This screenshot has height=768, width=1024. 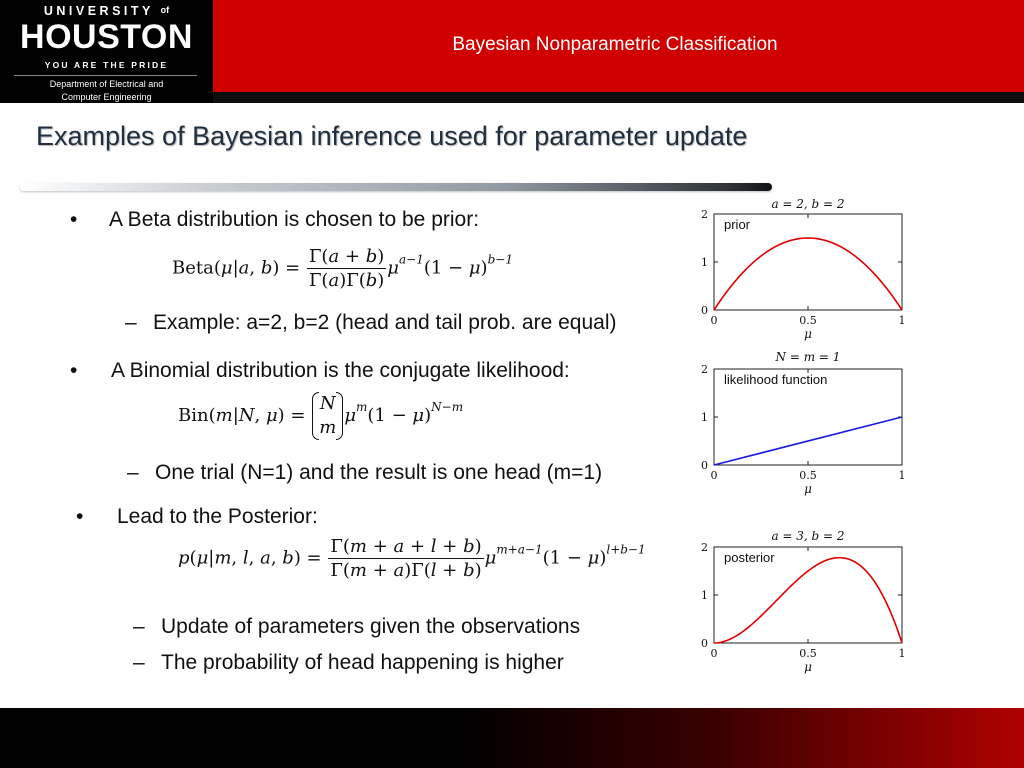 I want to click on series-label: likelihood function, so click(x=775, y=379).